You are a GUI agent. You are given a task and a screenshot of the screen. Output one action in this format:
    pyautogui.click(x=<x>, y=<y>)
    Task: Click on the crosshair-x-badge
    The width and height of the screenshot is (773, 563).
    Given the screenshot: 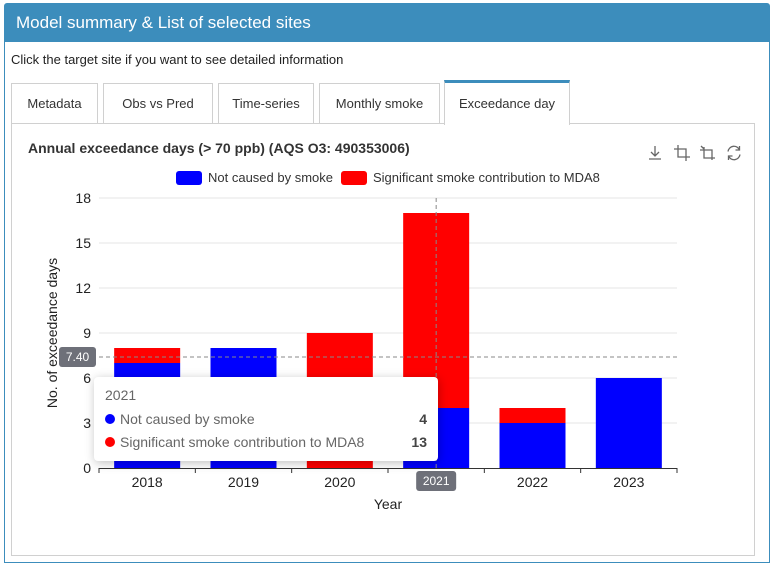 What is the action you would take?
    pyautogui.click(x=436, y=481)
    